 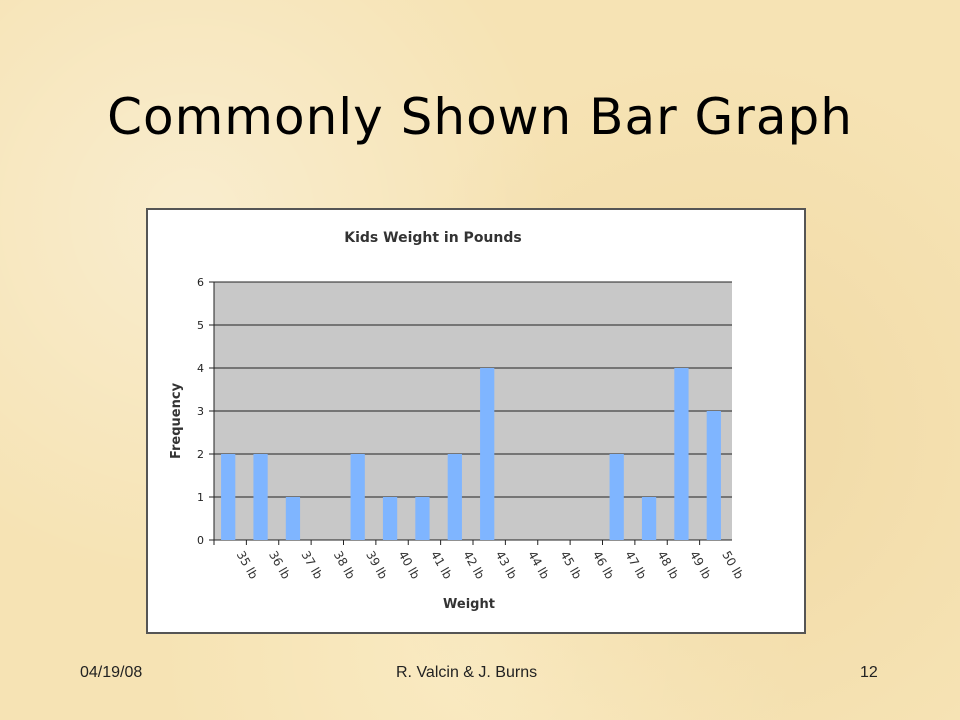 What do you see at coordinates (200, 282) in the screenshot?
I see `y-tick-label: 6` at bounding box center [200, 282].